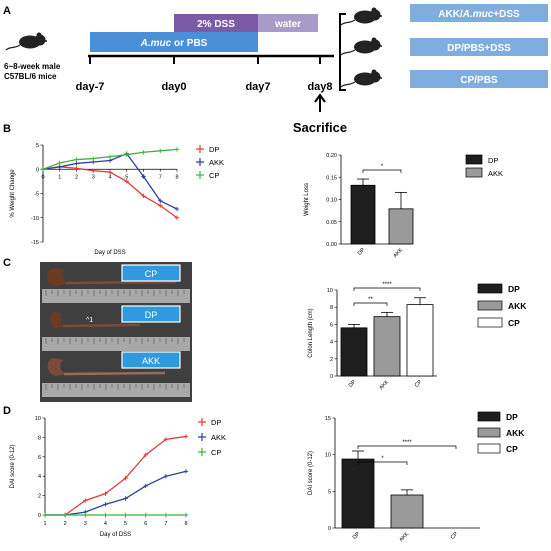 This screenshot has width=551, height=551. Describe the element at coordinates (330, 291) in the screenshot. I see `y-tick-label: 10` at that location.